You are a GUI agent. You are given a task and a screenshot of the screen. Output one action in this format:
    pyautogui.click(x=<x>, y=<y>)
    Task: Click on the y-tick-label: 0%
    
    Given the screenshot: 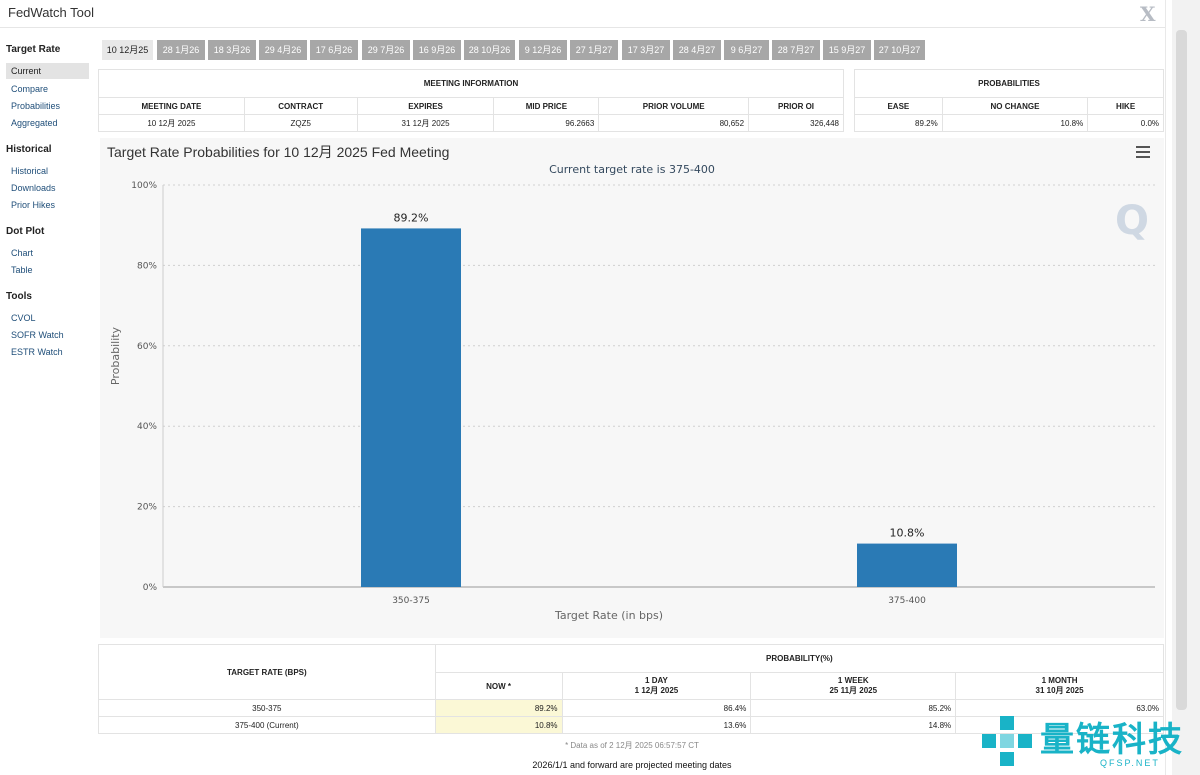 What is the action you would take?
    pyautogui.click(x=150, y=588)
    